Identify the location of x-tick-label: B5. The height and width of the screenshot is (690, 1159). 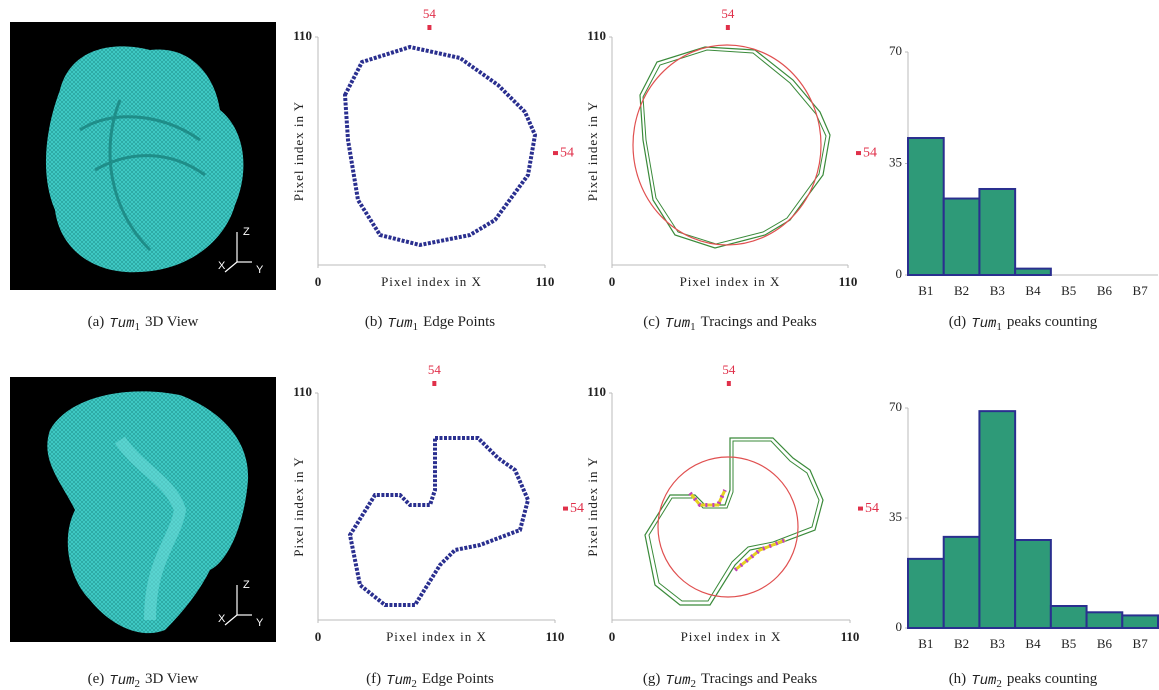
(1068, 290).